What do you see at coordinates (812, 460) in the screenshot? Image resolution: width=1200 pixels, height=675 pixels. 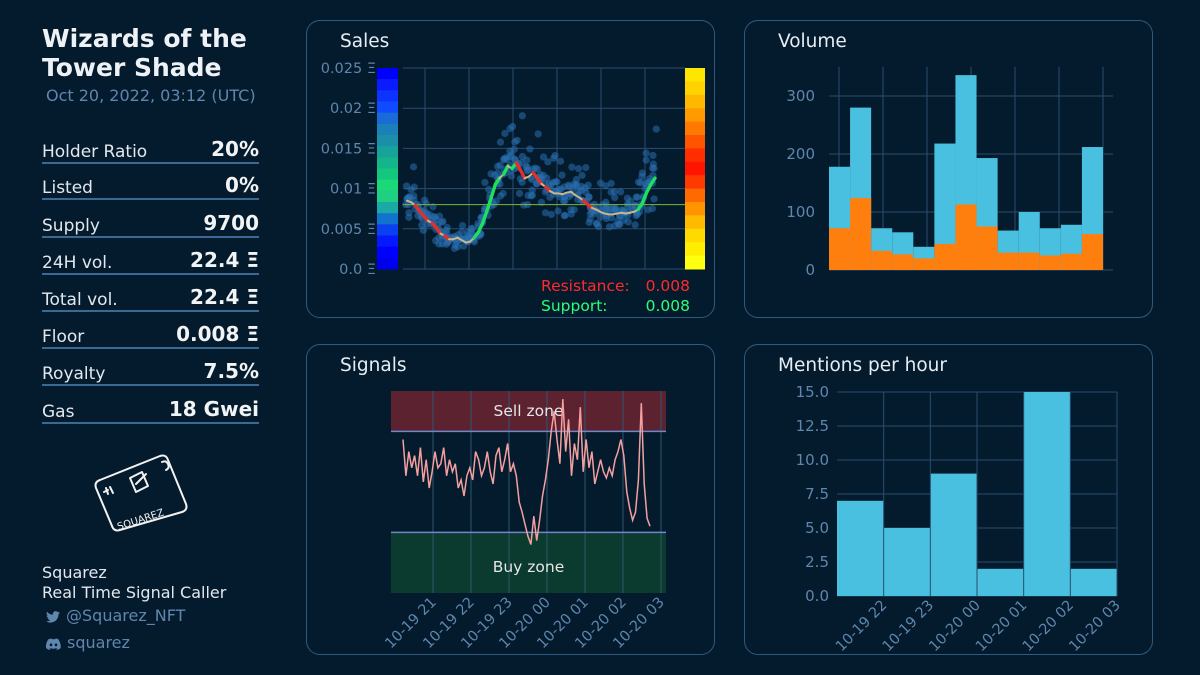 I see `y-tick-label: 10.0` at bounding box center [812, 460].